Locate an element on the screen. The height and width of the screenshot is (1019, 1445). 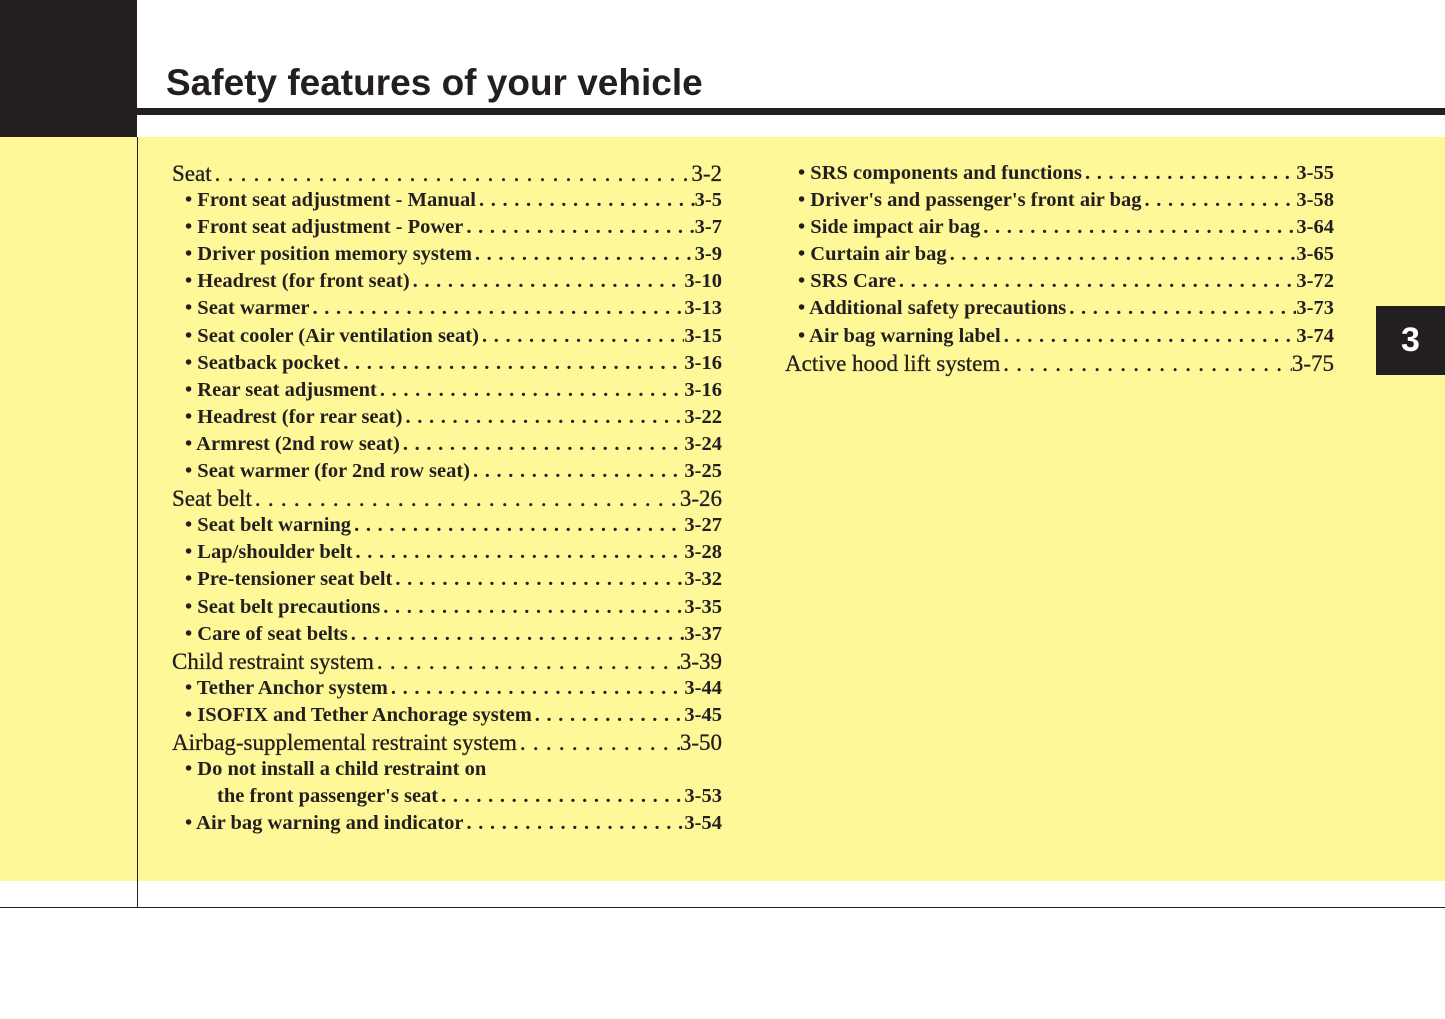
toc-entry-label: • Tether Anchor system is located at coordinates (286, 687).